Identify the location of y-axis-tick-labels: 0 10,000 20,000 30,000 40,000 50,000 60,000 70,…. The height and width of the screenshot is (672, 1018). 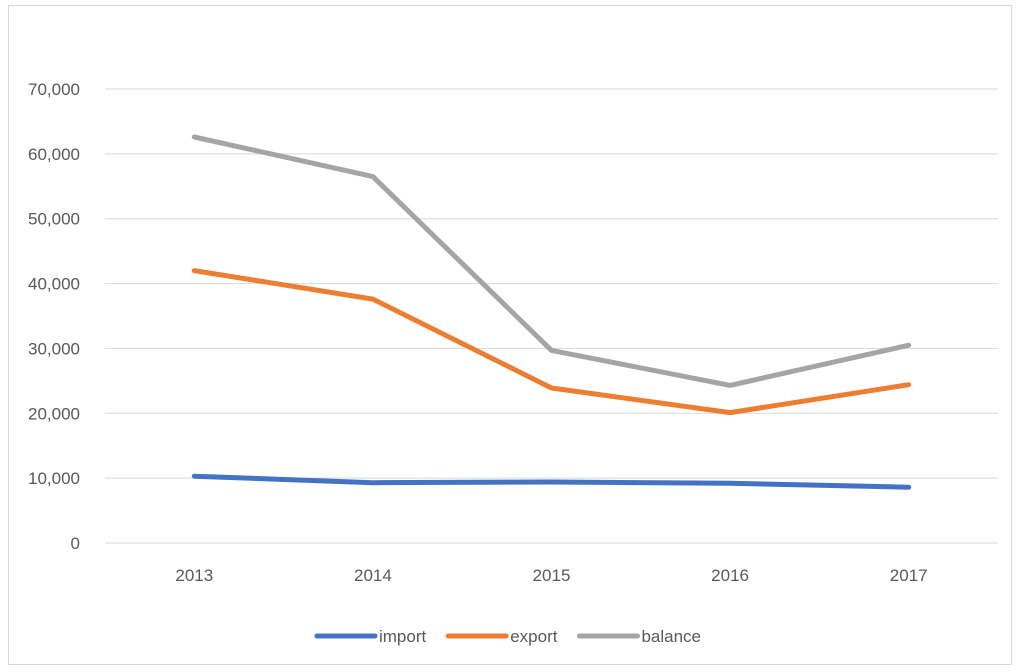
(54, 316).